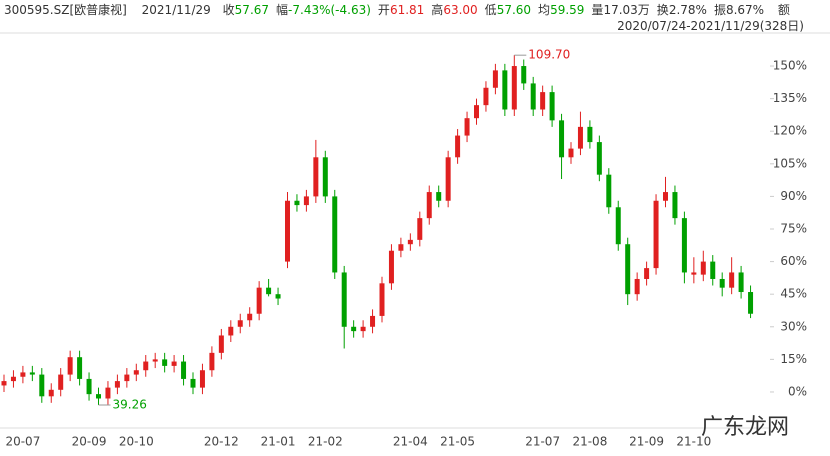 Image resolution: width=830 pixels, height=456 pixels. I want to click on field-value: 57.67, so click(252, 10).